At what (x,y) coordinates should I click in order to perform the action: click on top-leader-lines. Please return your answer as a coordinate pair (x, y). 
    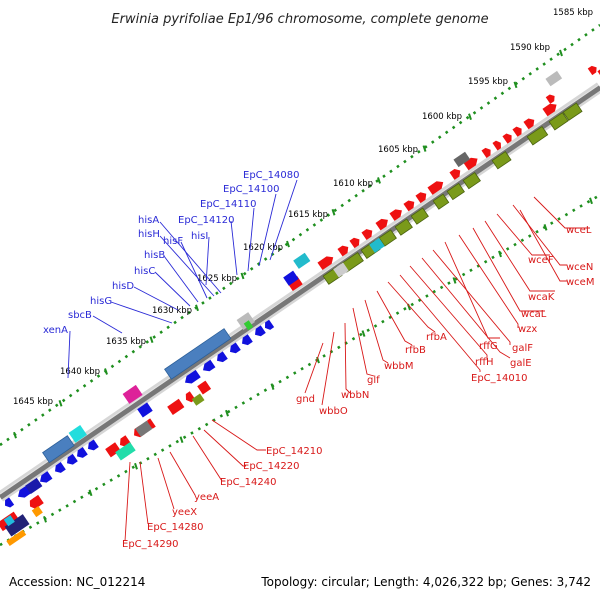
    Looking at the image, I should click on (182, 279).